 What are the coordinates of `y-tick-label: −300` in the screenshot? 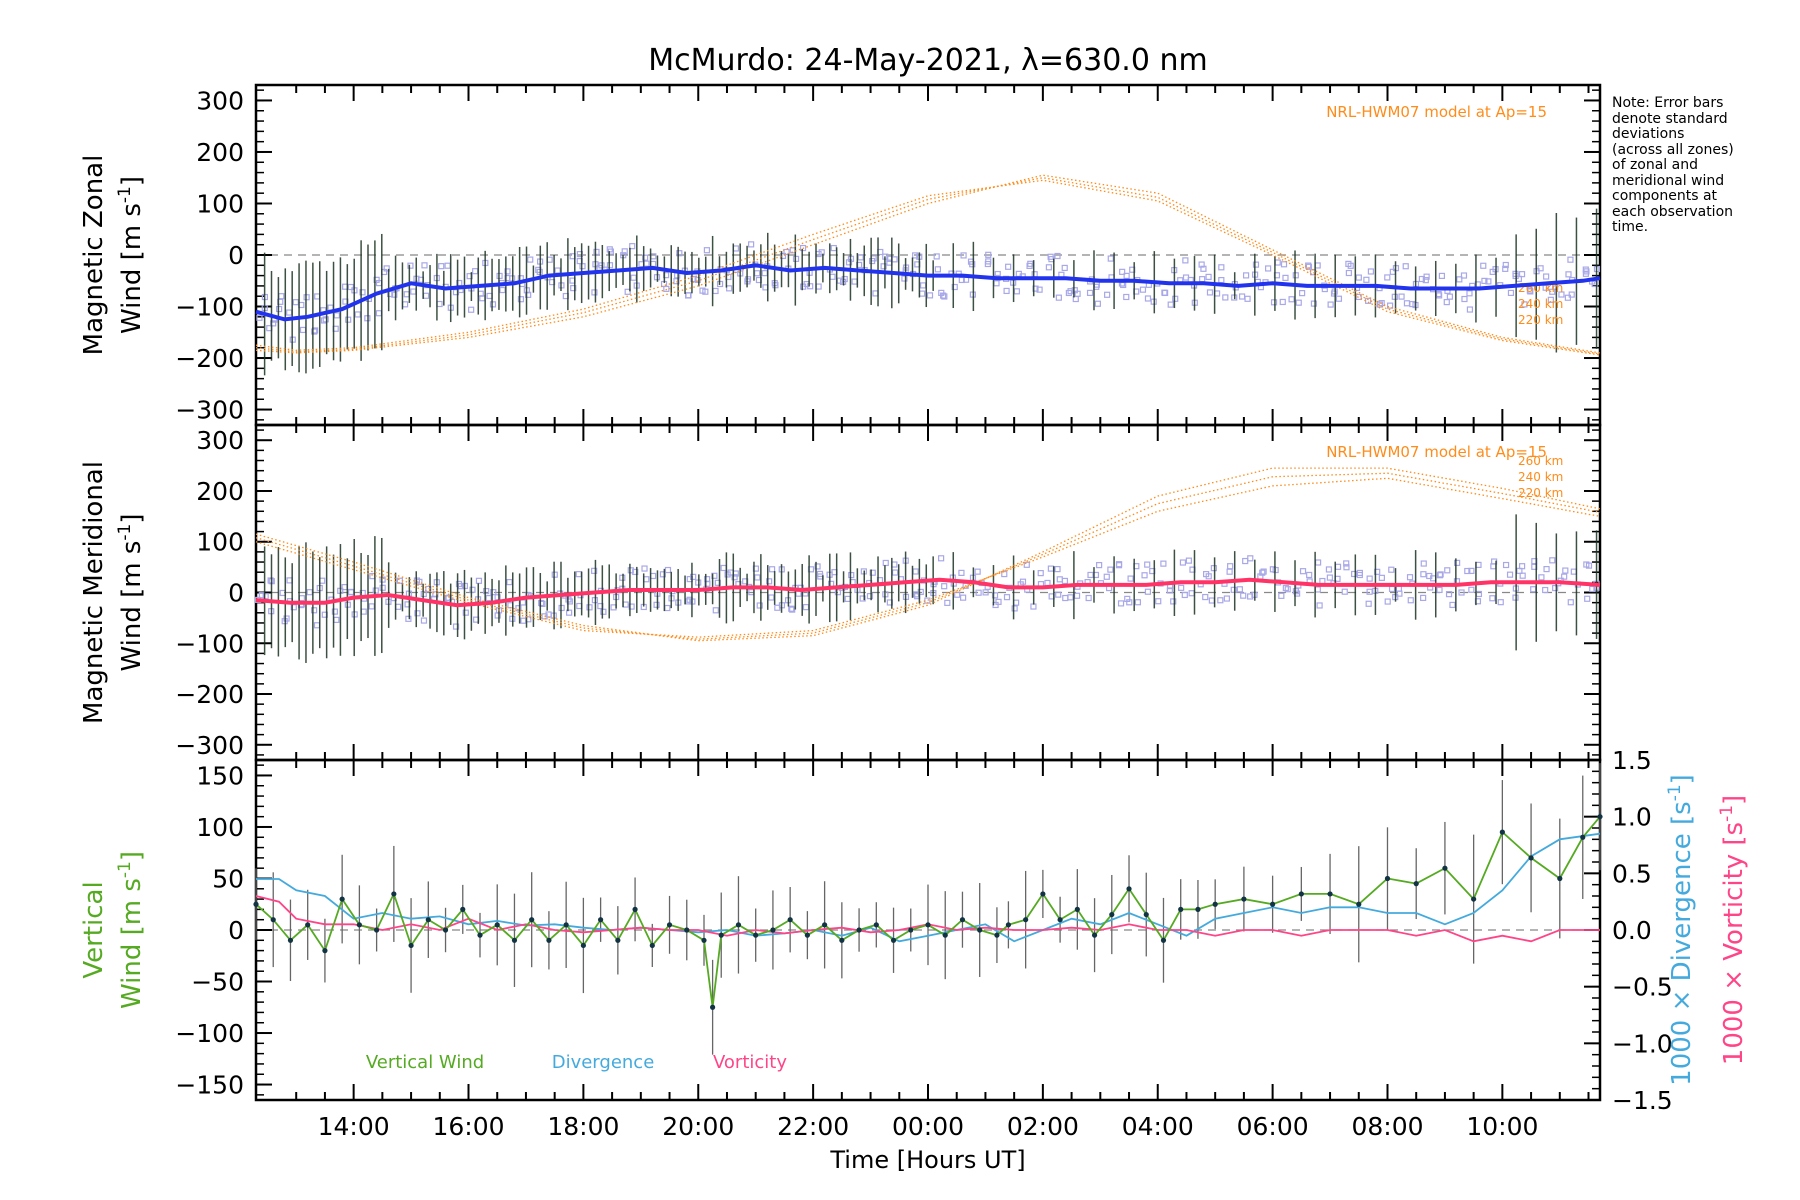 It's located at (209, 410).